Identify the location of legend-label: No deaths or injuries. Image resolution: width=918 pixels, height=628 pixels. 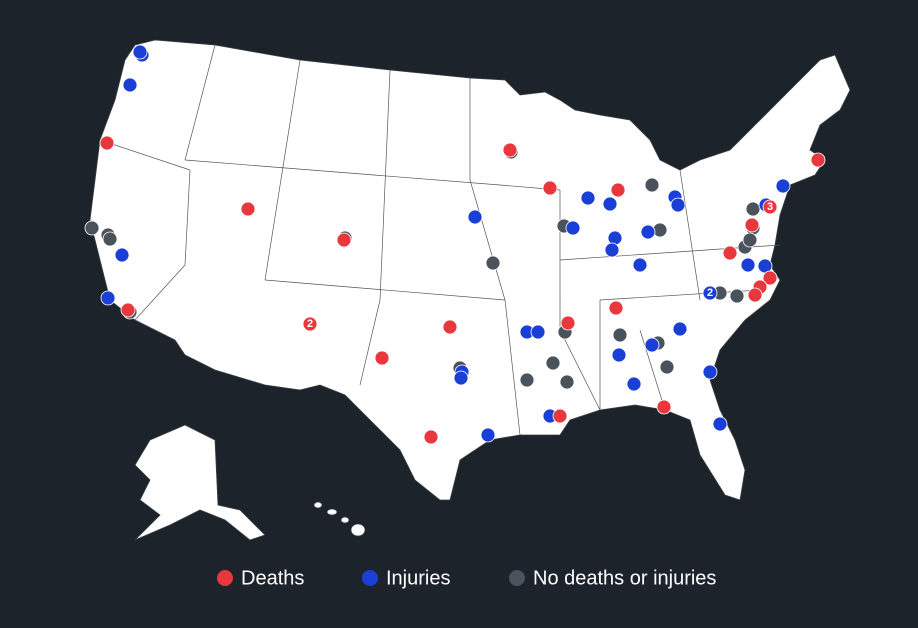
(624, 578).